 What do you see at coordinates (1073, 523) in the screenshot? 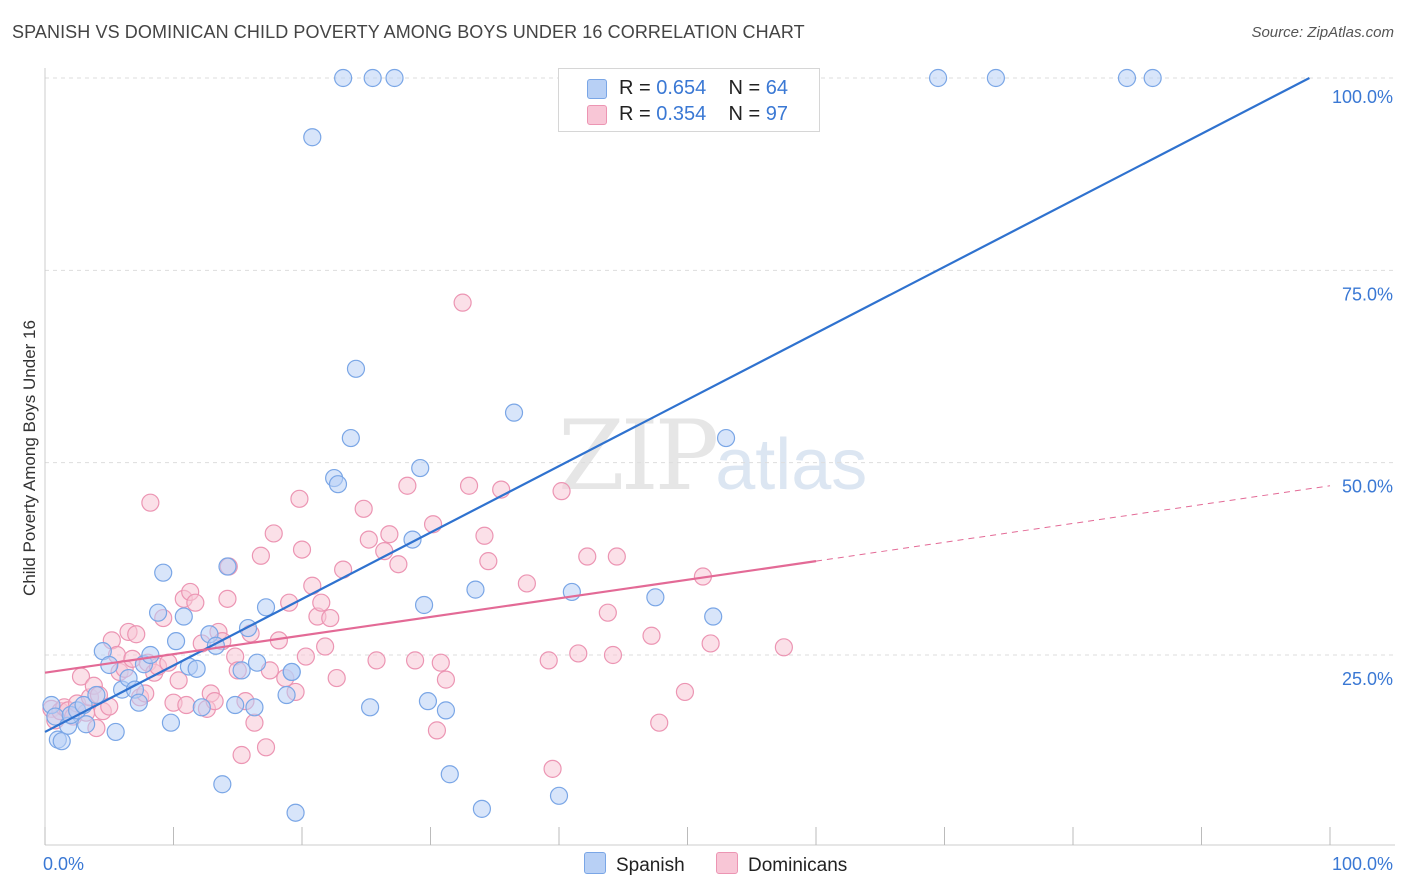
I see `dominicans-trend-extension` at bounding box center [1073, 523].